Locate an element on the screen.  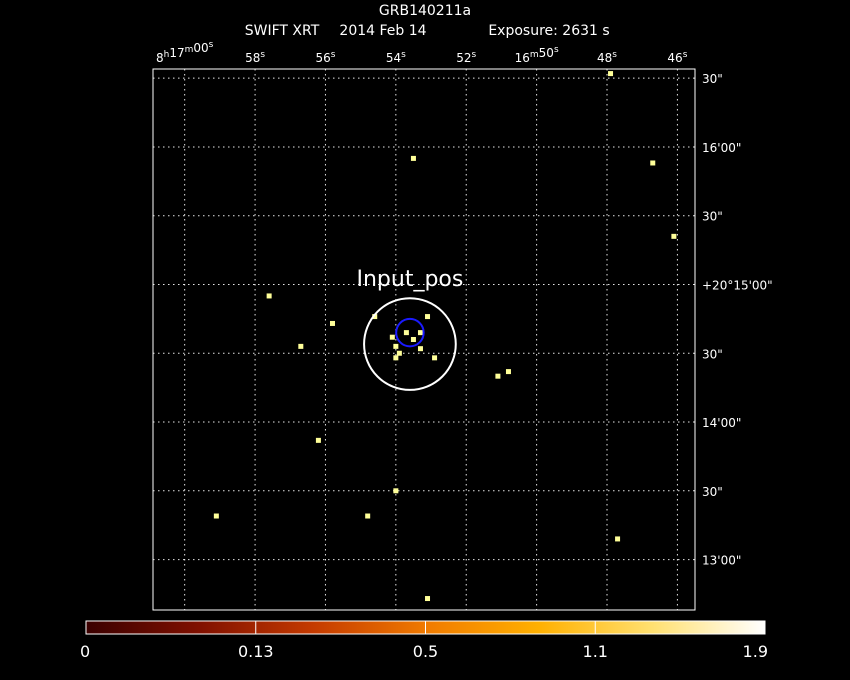
x-tick-label: 52s is located at coordinates (466, 57).